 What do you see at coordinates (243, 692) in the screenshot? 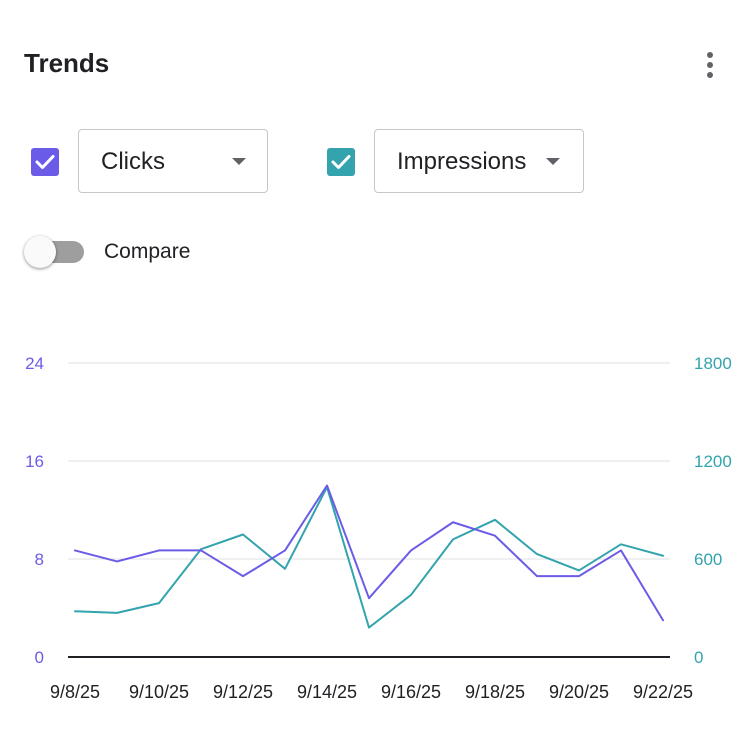
I see `x-tick-label: 9/12/25` at bounding box center [243, 692].